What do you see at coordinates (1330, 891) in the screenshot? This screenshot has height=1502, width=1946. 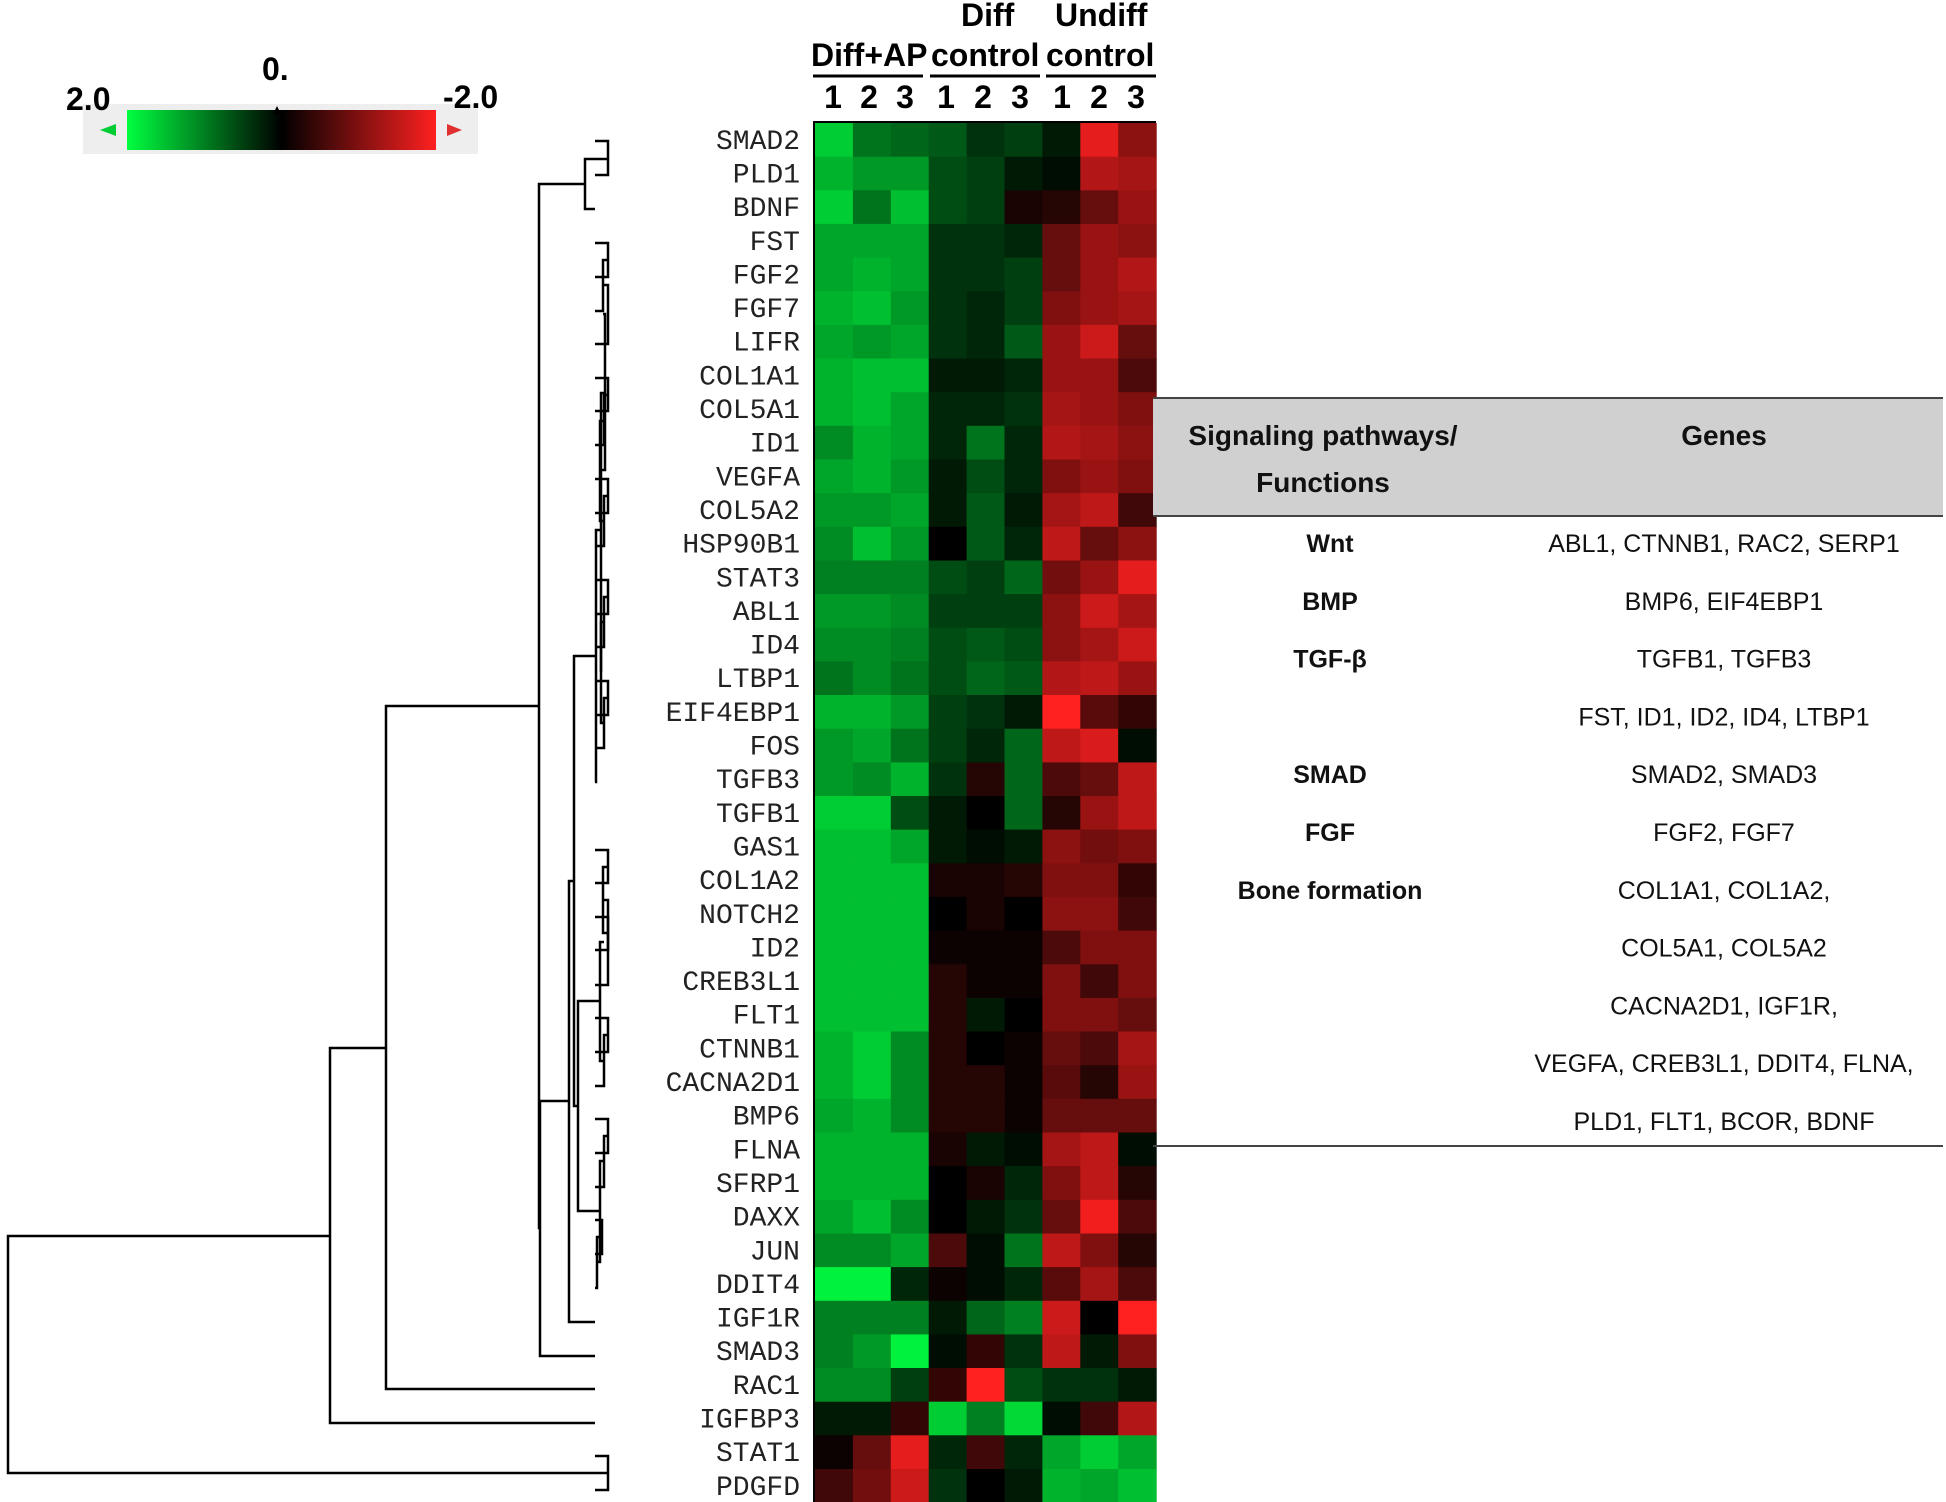 I see `table-pathway-name: Bone formation` at bounding box center [1330, 891].